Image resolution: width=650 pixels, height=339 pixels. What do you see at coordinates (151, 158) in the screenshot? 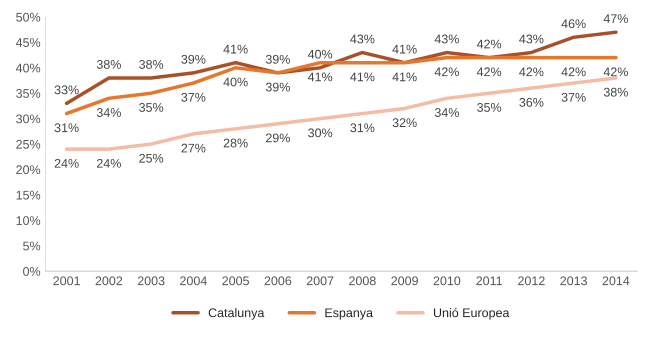
I see `data-label: 25%` at bounding box center [151, 158].